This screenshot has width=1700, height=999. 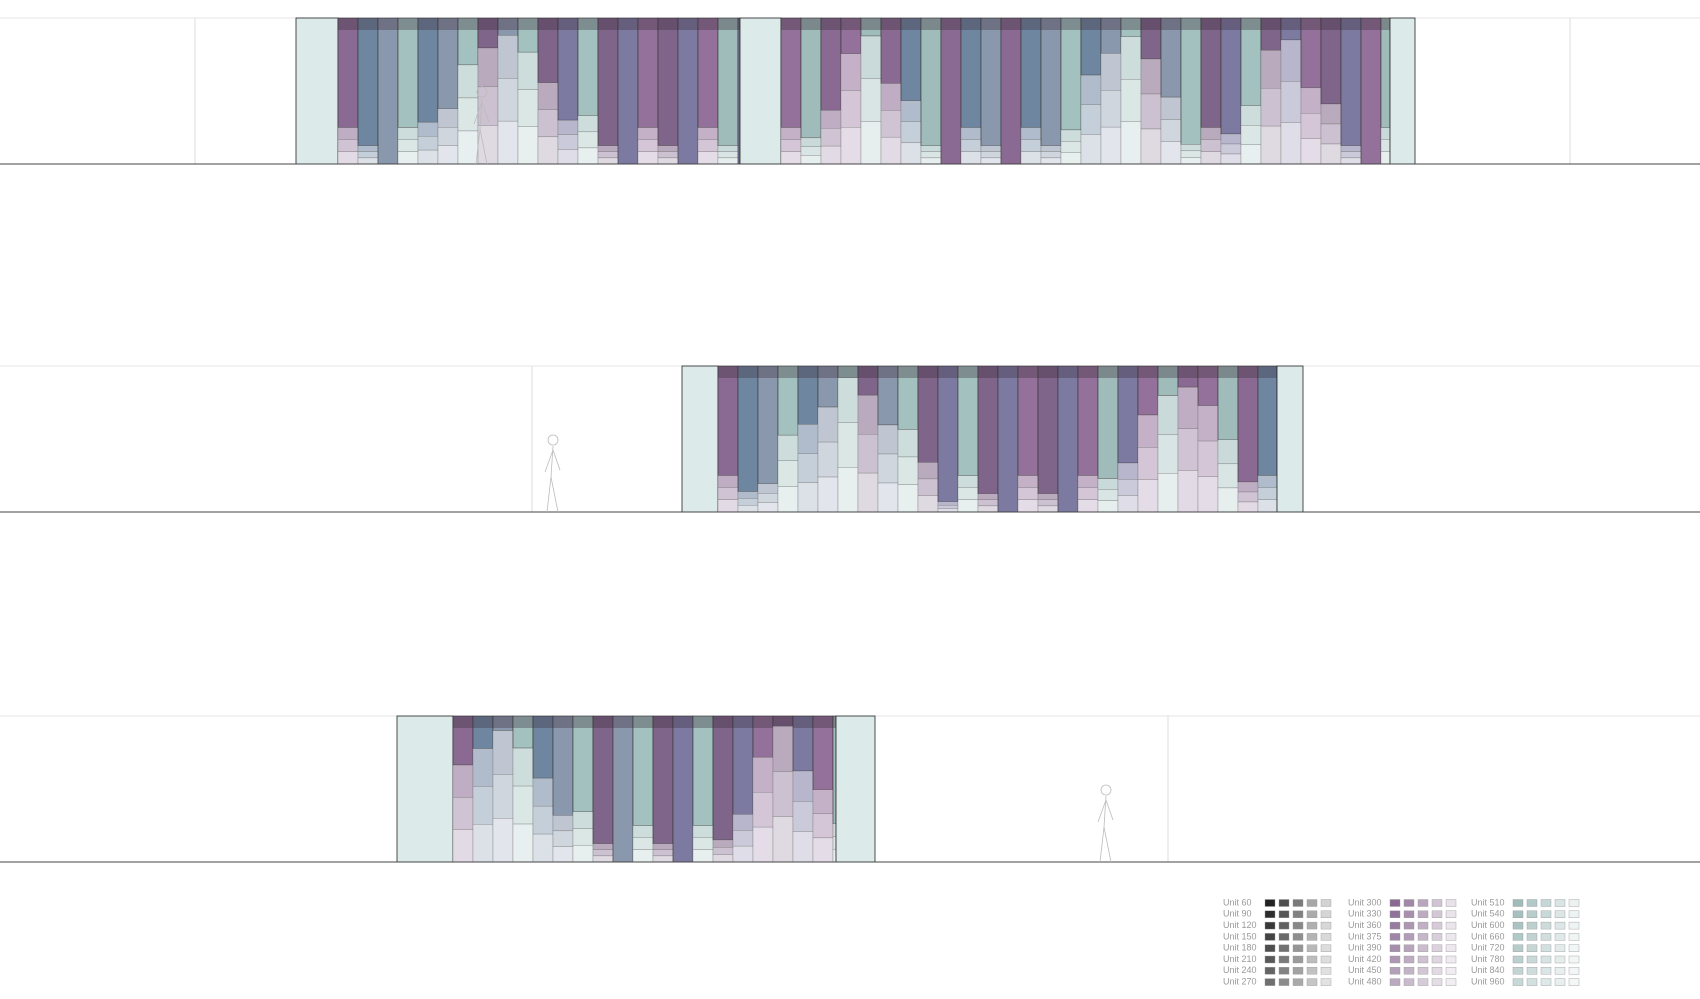 What do you see at coordinates (1488, 981) in the screenshot?
I see `legend-label: Unit 960` at bounding box center [1488, 981].